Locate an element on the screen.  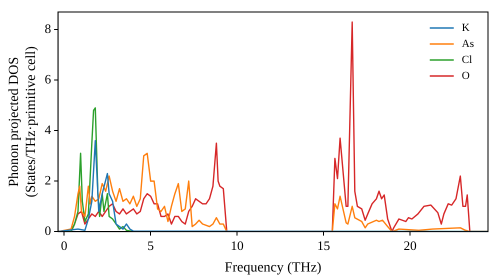
y-tick-label: 6 is located at coordinates (48, 79).